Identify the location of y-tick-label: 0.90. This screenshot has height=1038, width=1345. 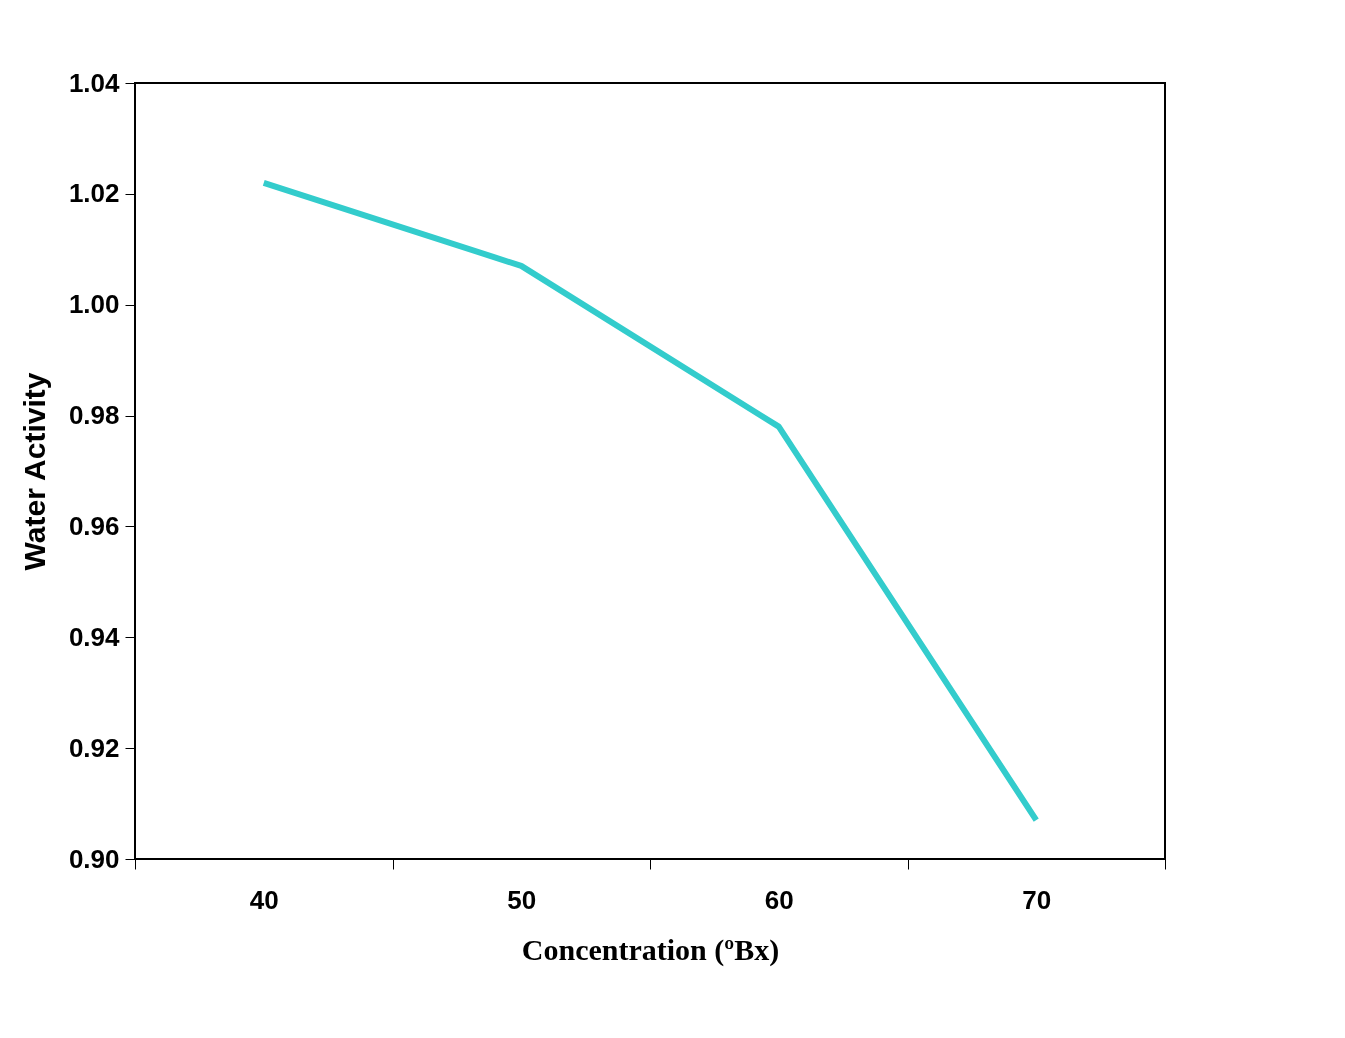
(94, 858).